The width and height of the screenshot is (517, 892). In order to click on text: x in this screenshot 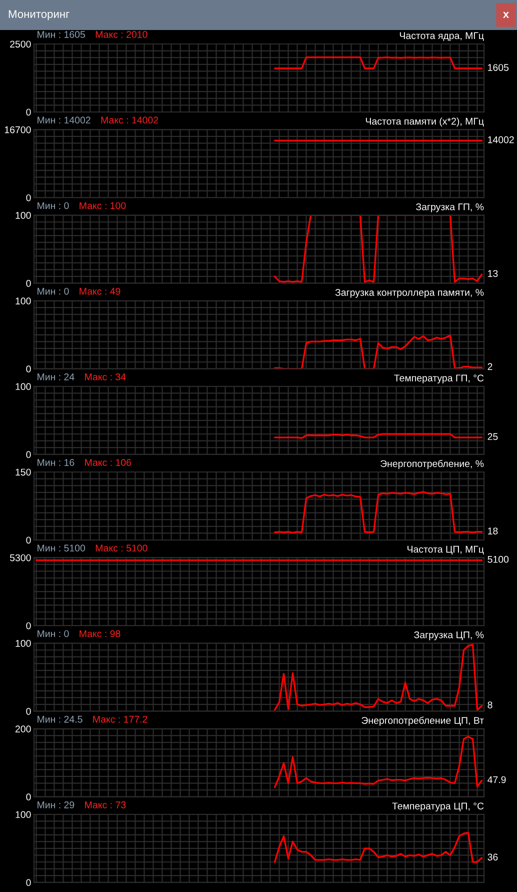, I will do `click(506, 15)`.